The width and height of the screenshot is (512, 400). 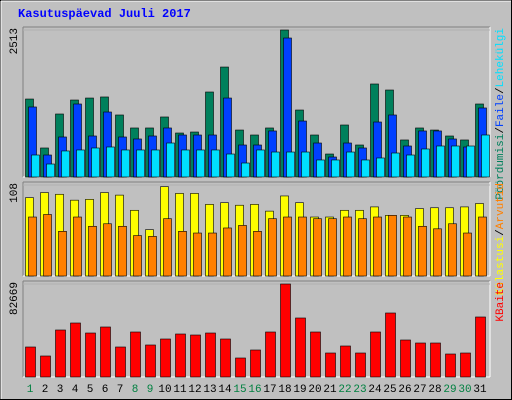 What do you see at coordinates (15, 41) in the screenshot?
I see `y-tick-label: 2513` at bounding box center [15, 41].